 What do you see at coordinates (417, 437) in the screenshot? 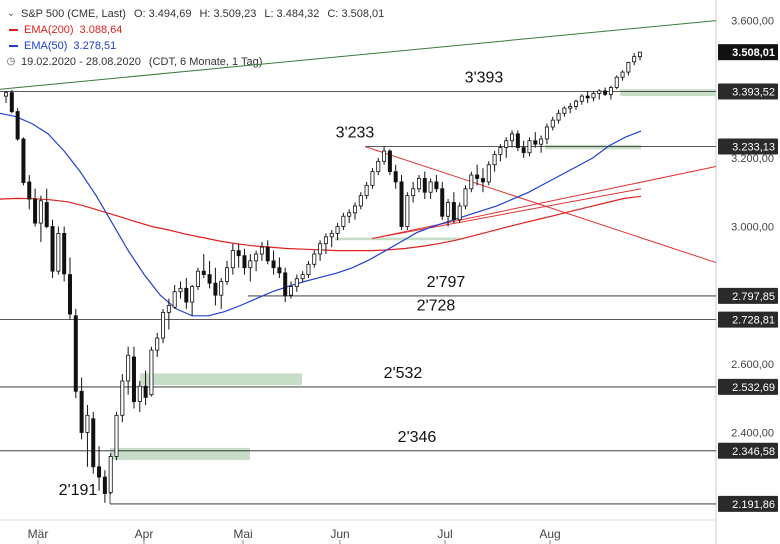
I see `level-label: 2'346` at bounding box center [417, 437].